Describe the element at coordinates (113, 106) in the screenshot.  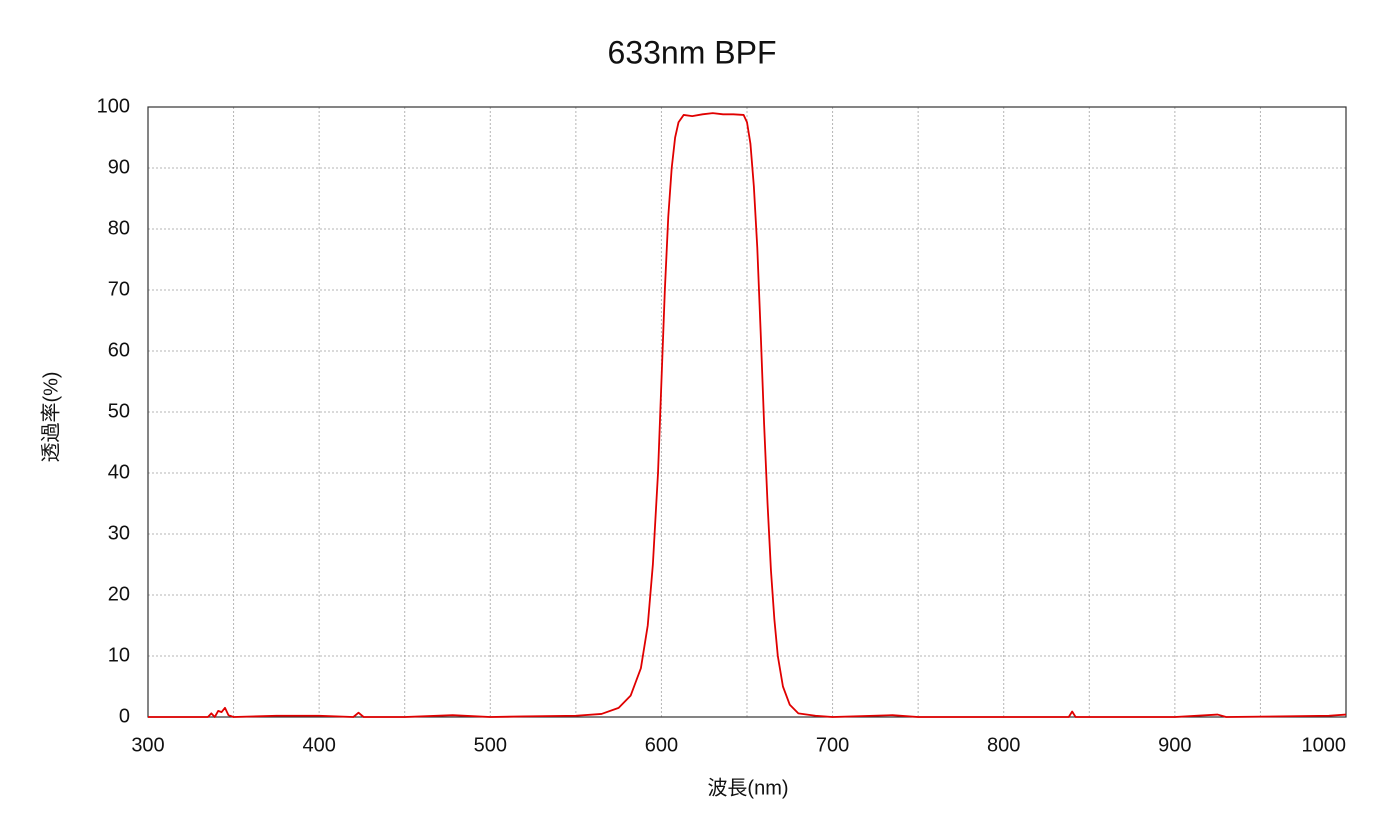
I see `y-tick-label: 100` at that location.